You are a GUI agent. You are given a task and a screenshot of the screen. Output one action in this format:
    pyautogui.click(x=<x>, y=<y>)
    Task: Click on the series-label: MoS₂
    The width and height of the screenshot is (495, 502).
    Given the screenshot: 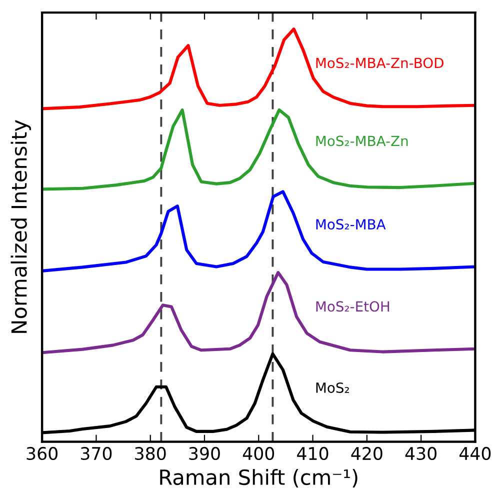 What is the action you would take?
    pyautogui.click(x=332, y=387)
    